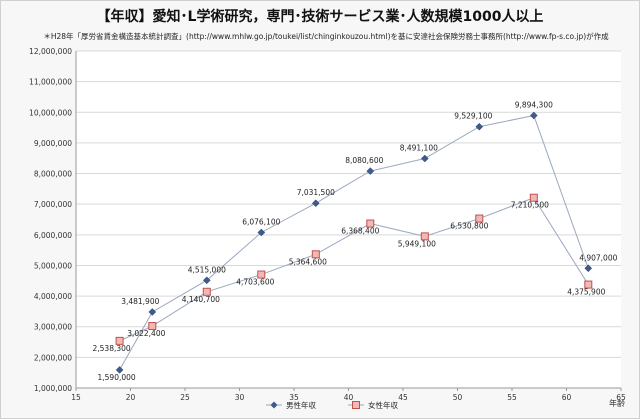  I want to click on legend-label: 女性年収, so click(383, 405).